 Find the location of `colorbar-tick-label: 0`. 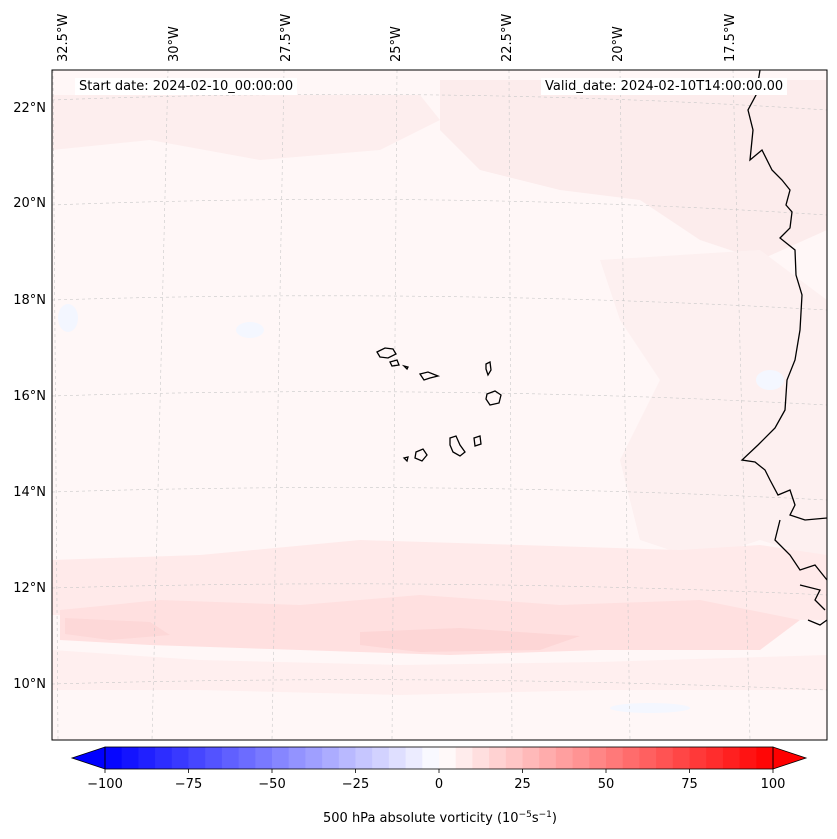

colorbar-tick-label: 0 is located at coordinates (439, 784).